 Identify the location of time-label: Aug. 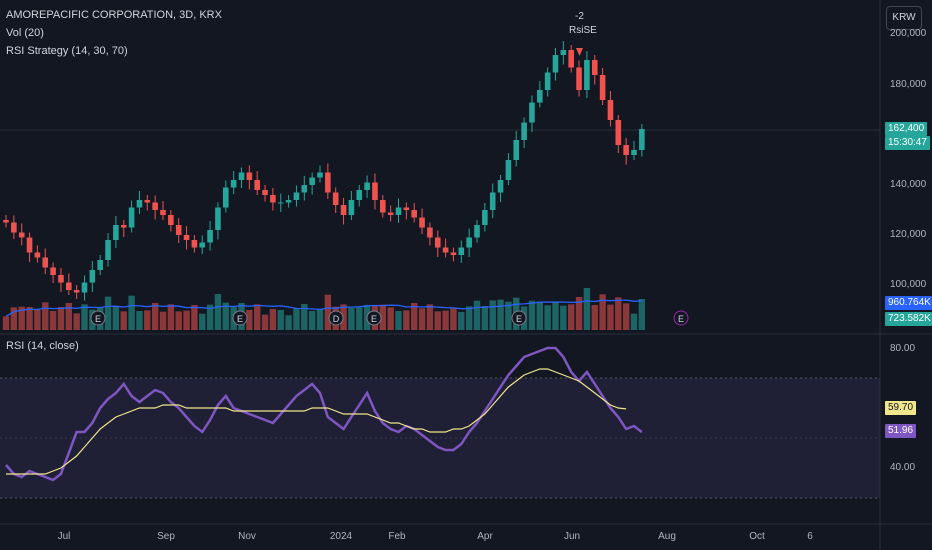
(667, 536).